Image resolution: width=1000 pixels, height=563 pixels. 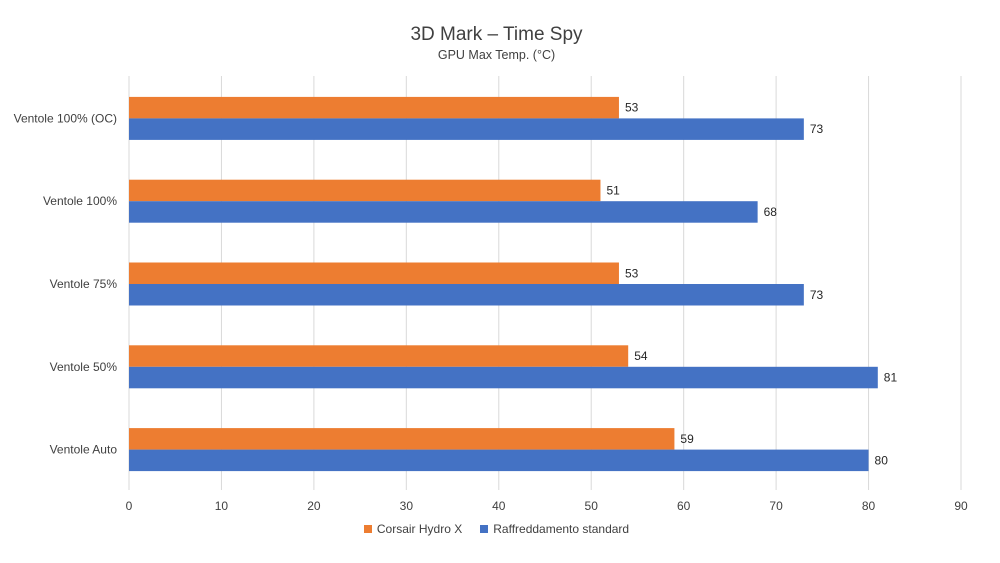 I want to click on x-tick-label: 80, so click(x=869, y=506).